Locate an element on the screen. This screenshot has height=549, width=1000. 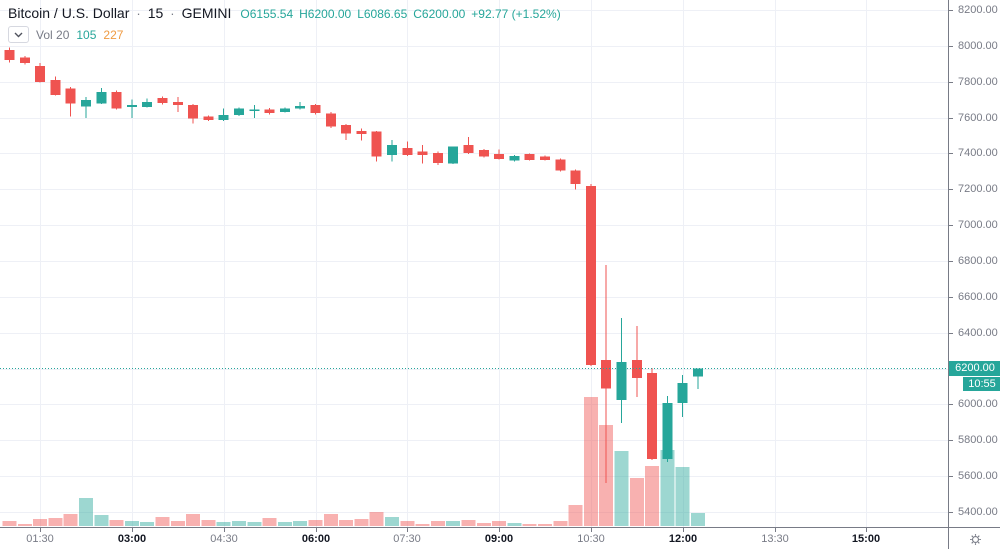
axis-settings-button is located at coordinates (974, 538).